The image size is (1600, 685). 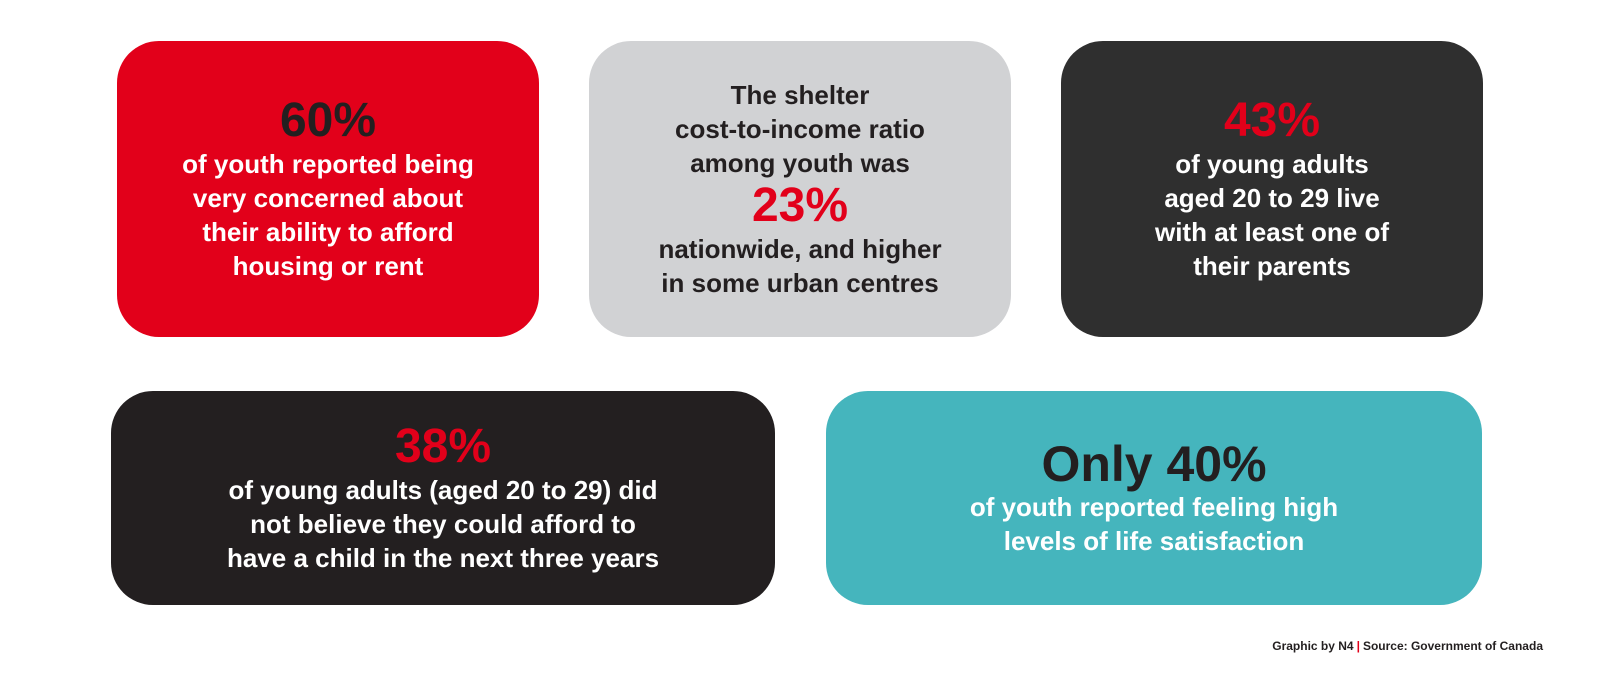 What do you see at coordinates (443, 490) in the screenshot?
I see `card-text: of young adults (aged 20 to 29) did` at bounding box center [443, 490].